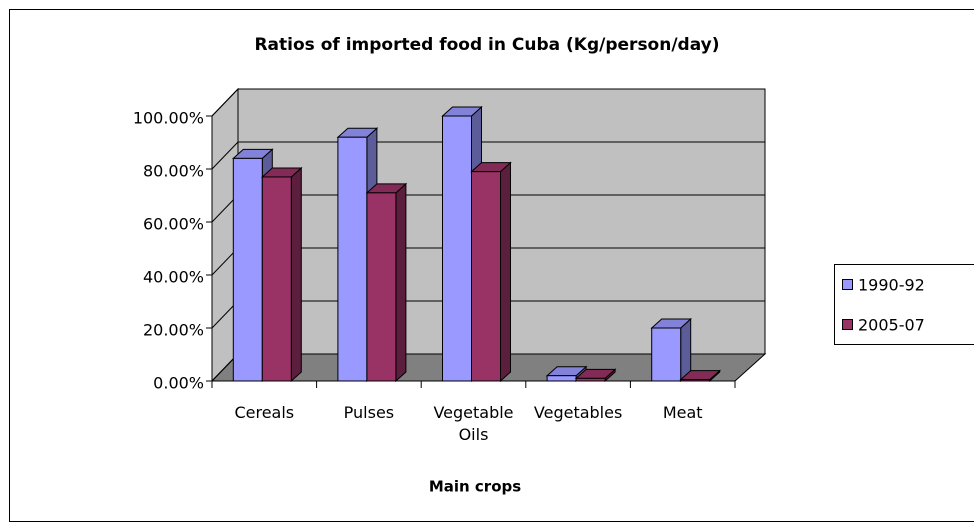  What do you see at coordinates (173, 171) in the screenshot?
I see `y-tick-label: 80.00%` at bounding box center [173, 171].